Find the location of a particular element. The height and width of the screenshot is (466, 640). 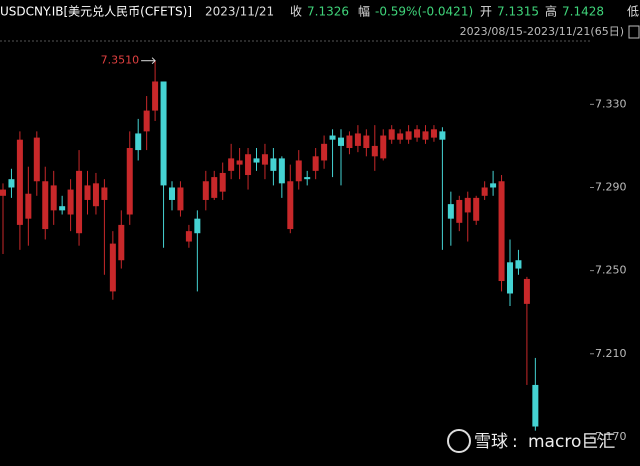

colon: : is located at coordinates (515, 442).